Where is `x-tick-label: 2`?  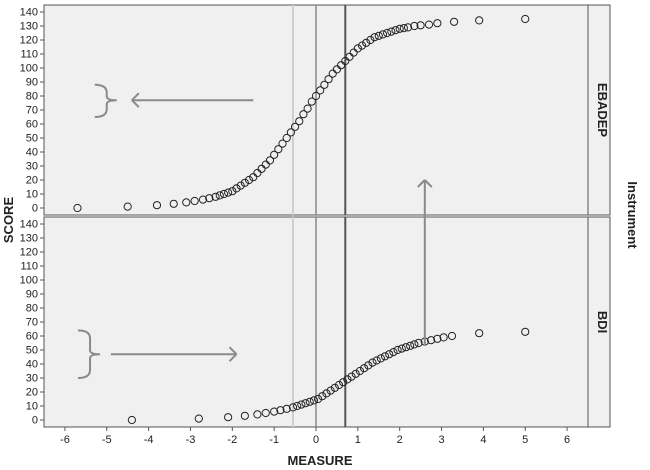
x-tick-label: 2 is located at coordinates (400, 440).